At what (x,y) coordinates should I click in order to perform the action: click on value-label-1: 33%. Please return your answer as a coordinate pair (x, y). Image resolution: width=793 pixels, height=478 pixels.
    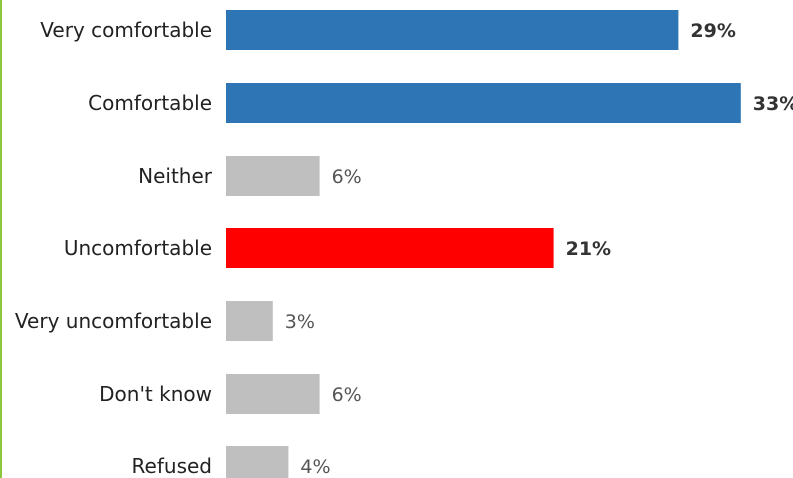
    Looking at the image, I should click on (773, 104).